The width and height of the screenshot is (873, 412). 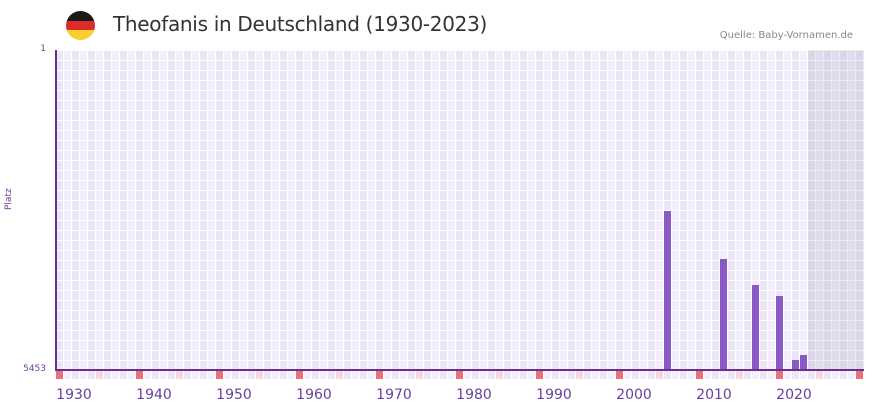 What do you see at coordinates (795, 365) in the screenshot?
I see `bar-2020` at bounding box center [795, 365].